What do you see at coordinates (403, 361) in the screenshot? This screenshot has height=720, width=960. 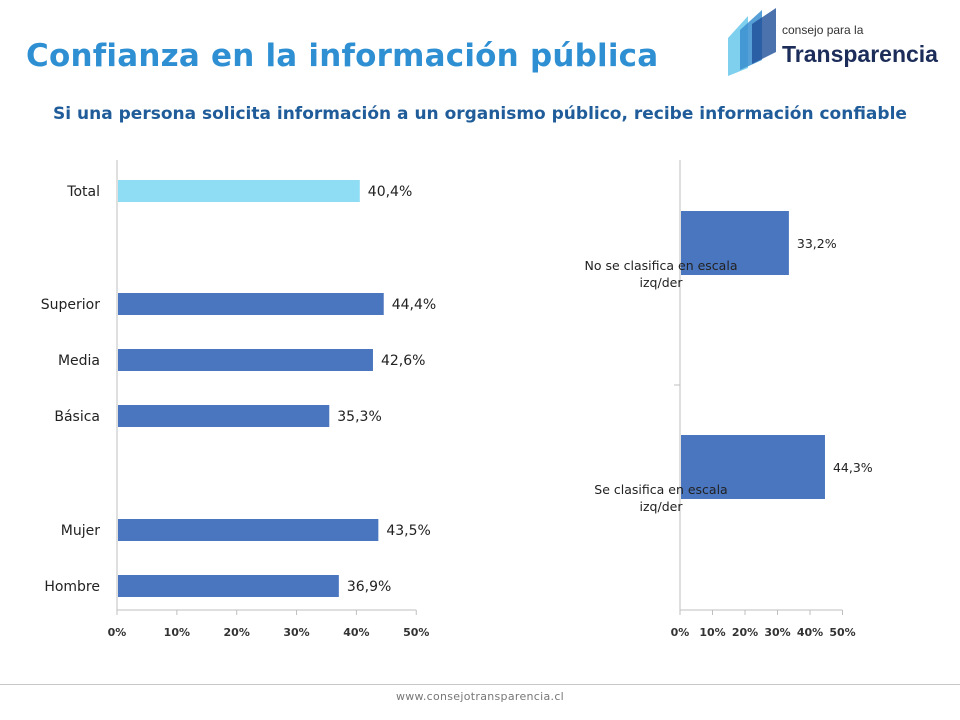 I see `data-label: 42,6%` at bounding box center [403, 361].